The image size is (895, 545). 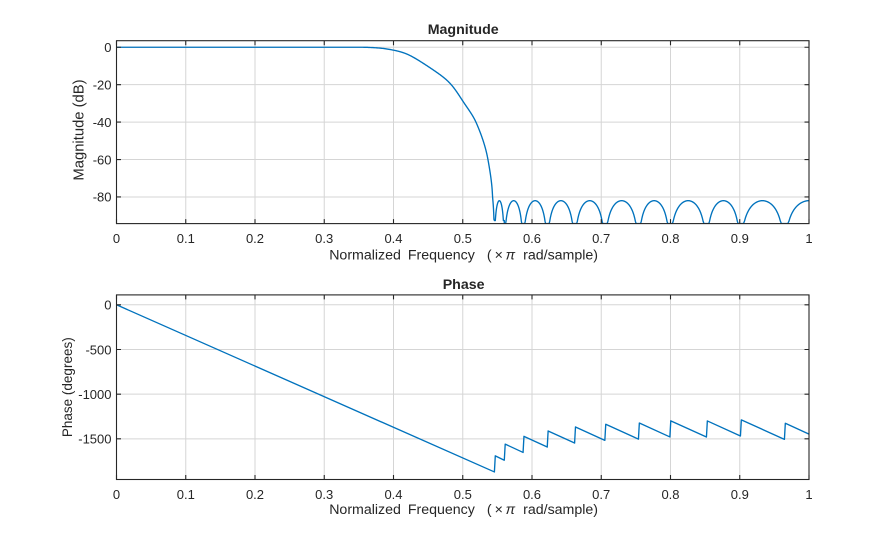 What do you see at coordinates (102, 122) in the screenshot?
I see `svg-text: -40` at bounding box center [102, 122].